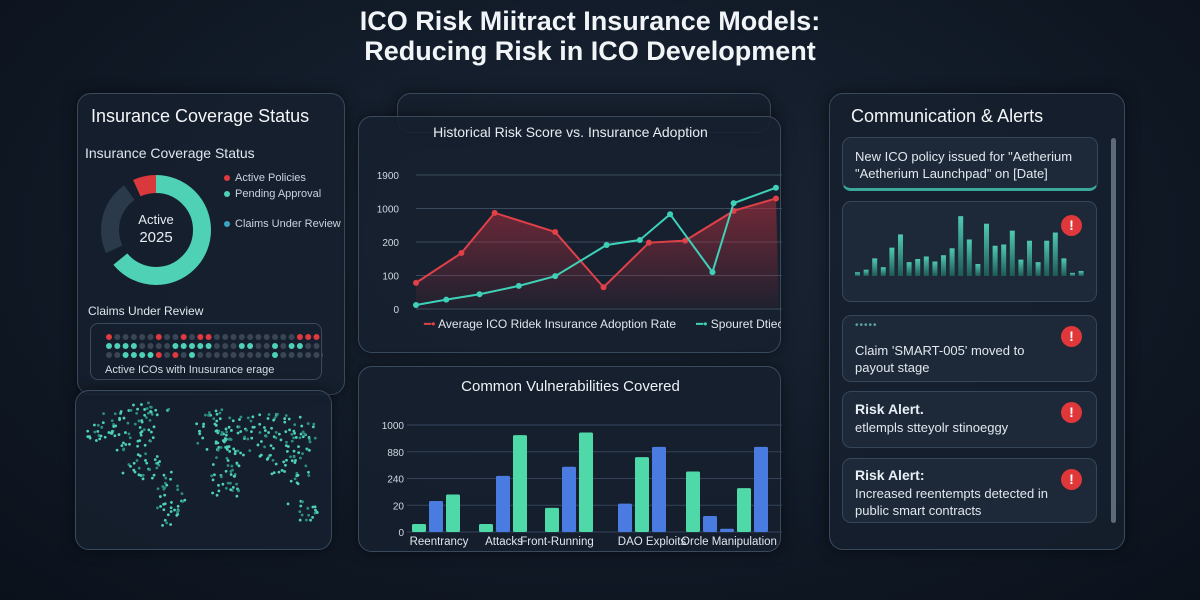 The height and width of the screenshot is (600, 1200). I want to click on alert-heading: Risk Alert., so click(889, 409).